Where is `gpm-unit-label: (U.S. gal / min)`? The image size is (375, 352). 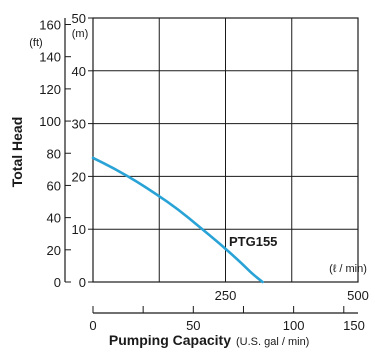 gpm-unit-label: (U.S. gal / min) is located at coordinates (272, 342).